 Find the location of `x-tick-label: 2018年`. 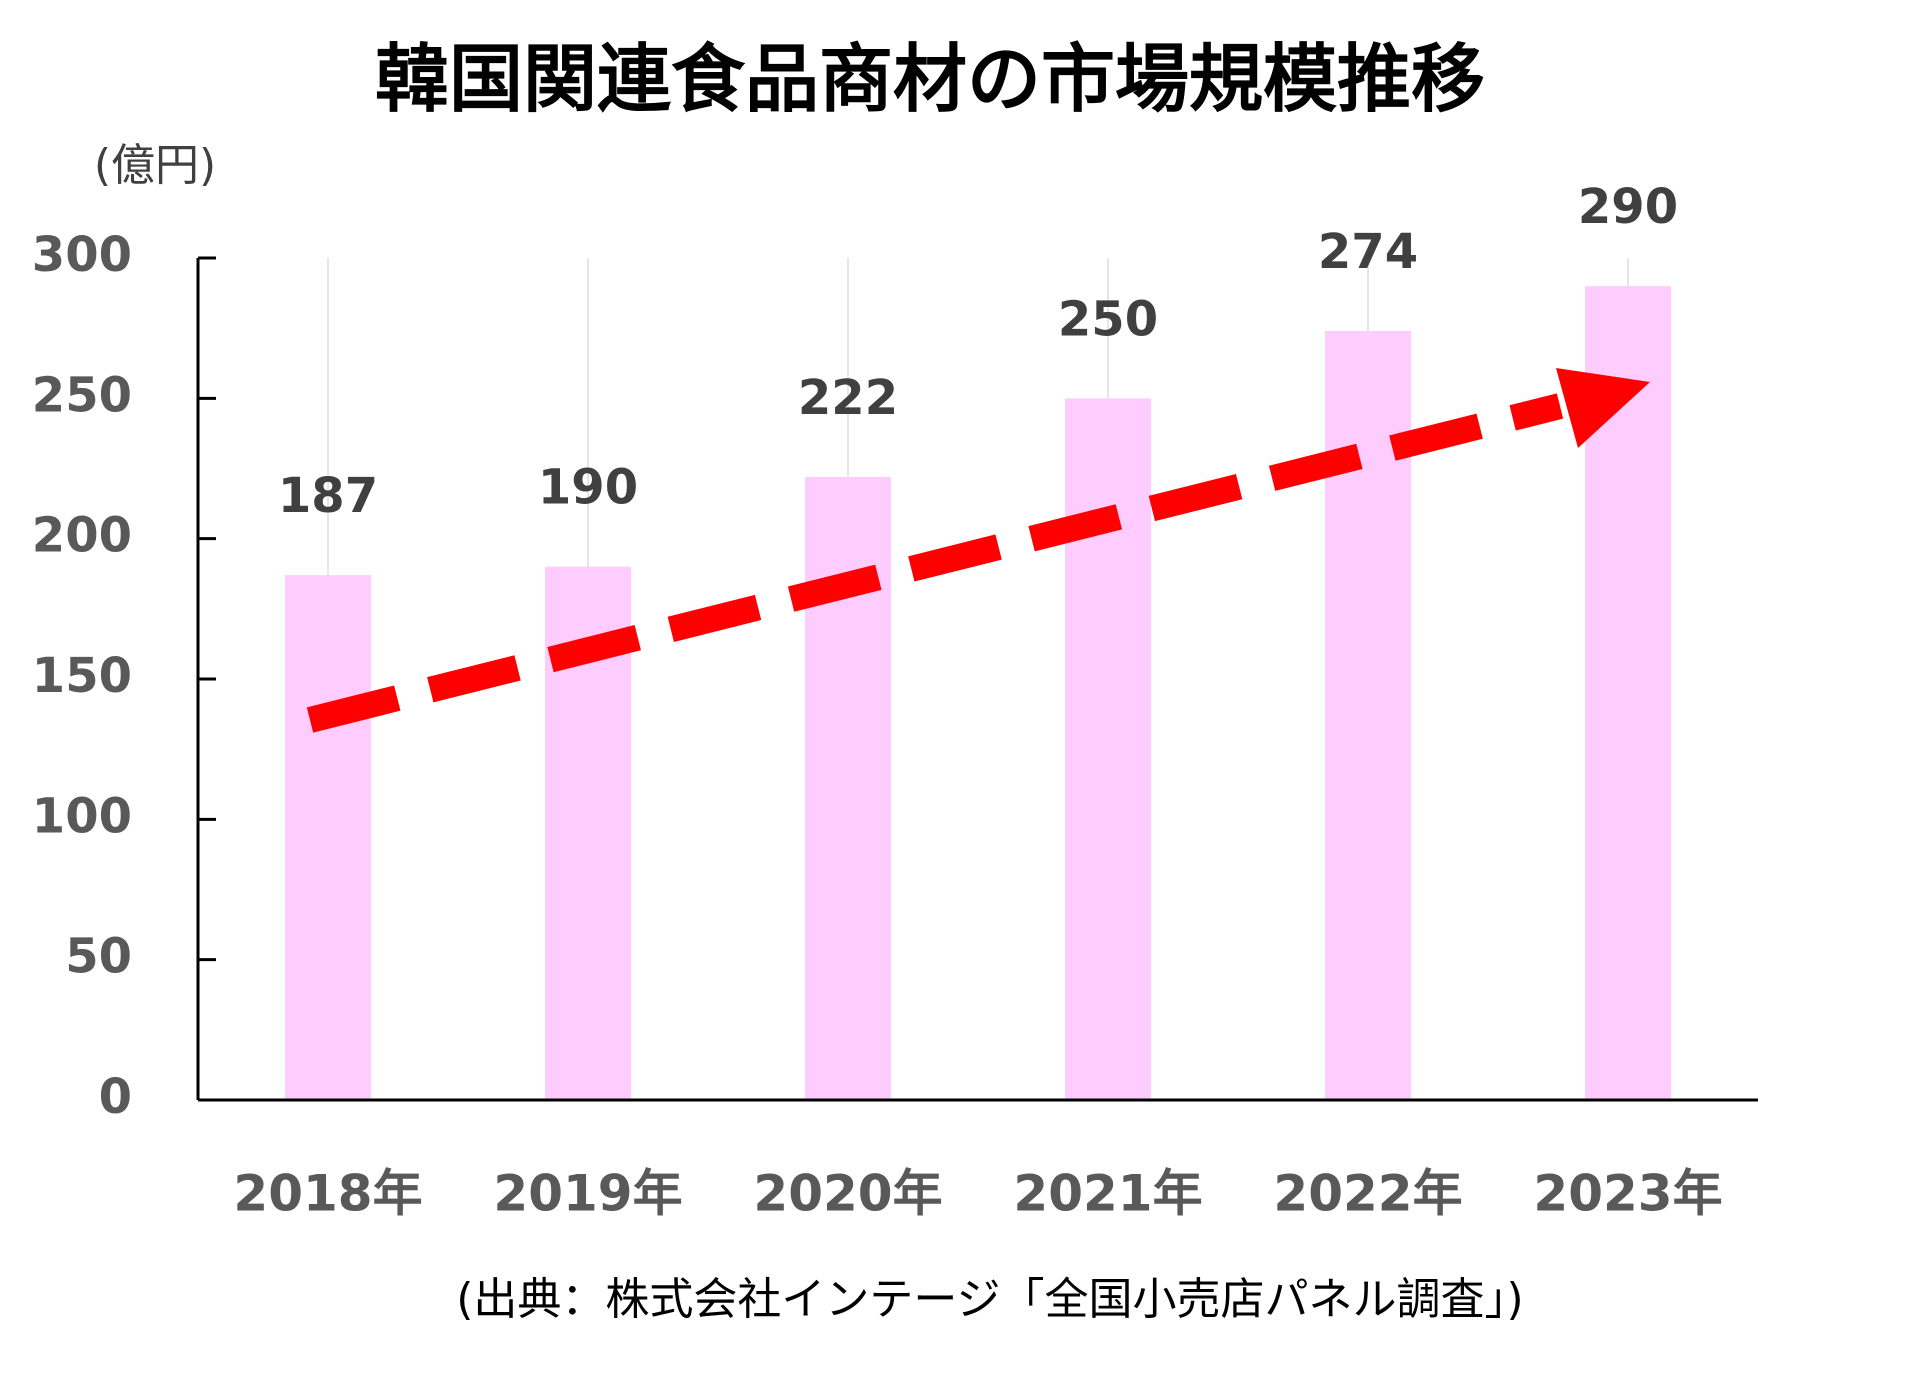

x-tick-label: 2018年 is located at coordinates (327, 1194).